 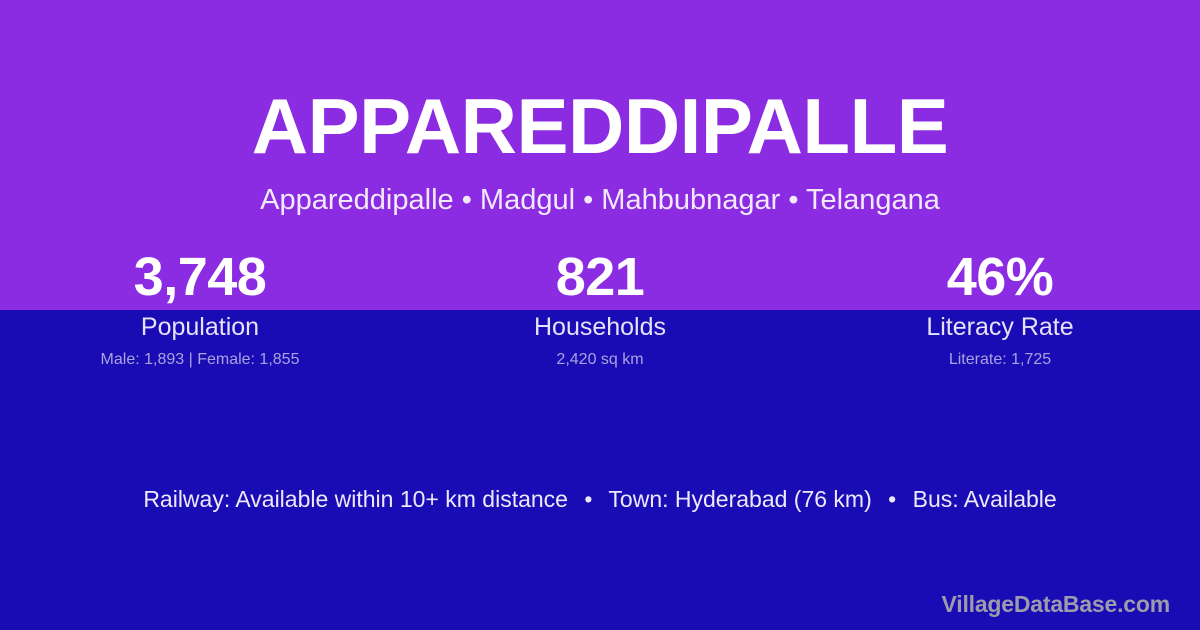 I want to click on stat-literacy-rate-label: Literacy Rate, so click(x=1000, y=327).